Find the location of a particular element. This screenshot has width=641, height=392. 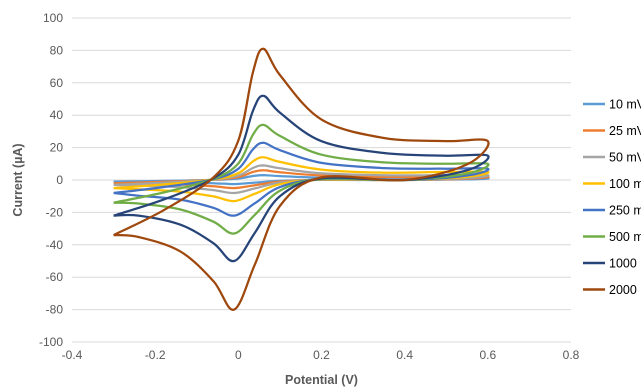

y-tick-label: -60 is located at coordinates (55, 277).